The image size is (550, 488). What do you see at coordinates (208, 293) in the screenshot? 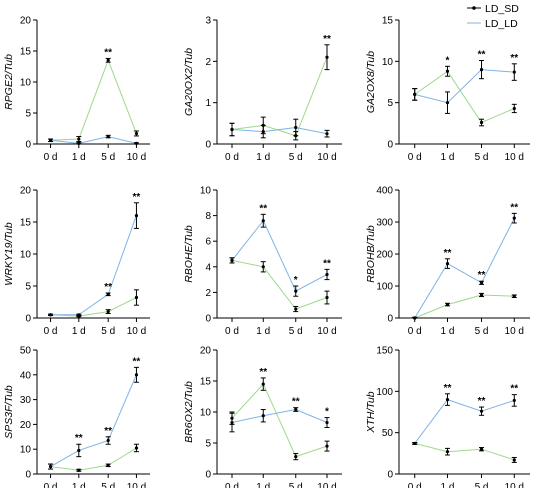
I see `y-tick-label: 2` at bounding box center [208, 293].